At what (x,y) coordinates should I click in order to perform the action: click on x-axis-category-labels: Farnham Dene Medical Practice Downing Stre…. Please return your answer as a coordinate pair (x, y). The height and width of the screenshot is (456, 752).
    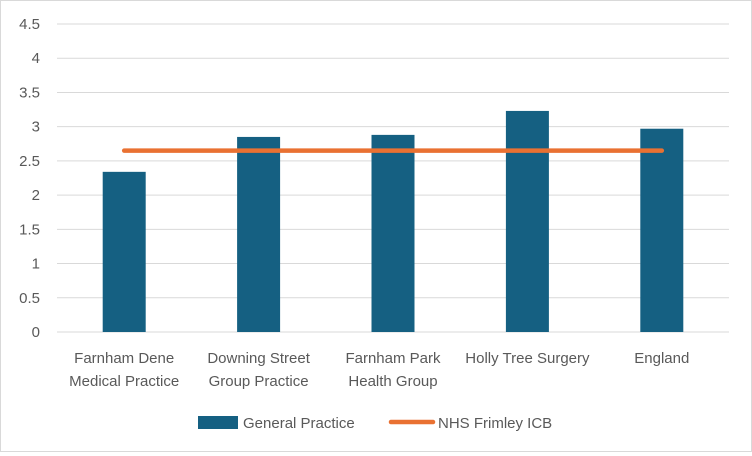
    Looking at the image, I should click on (379, 370).